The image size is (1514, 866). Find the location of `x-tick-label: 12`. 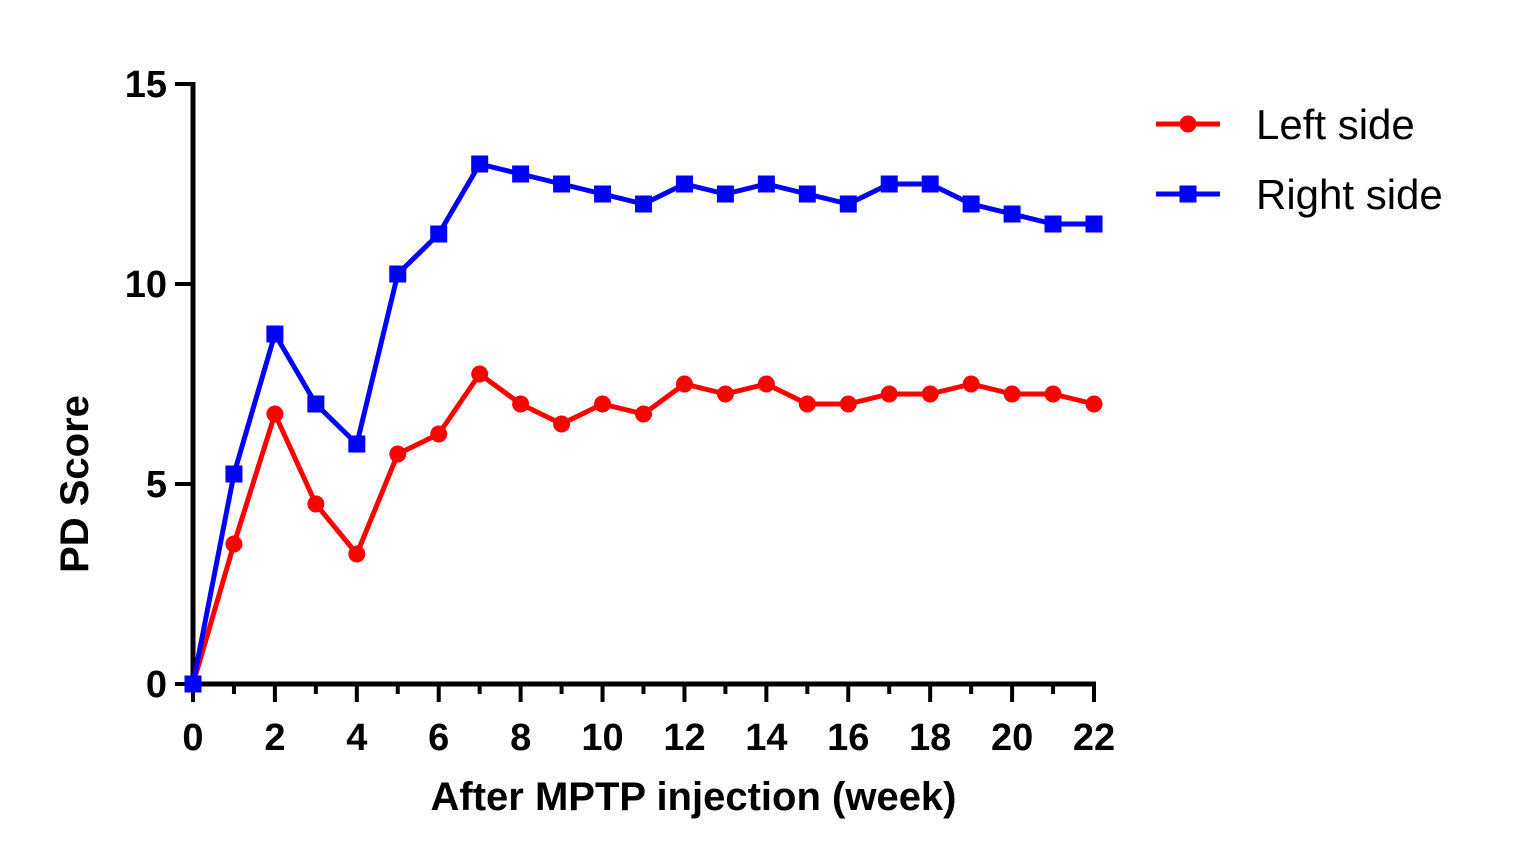

x-tick-label: 12 is located at coordinates (684, 738).